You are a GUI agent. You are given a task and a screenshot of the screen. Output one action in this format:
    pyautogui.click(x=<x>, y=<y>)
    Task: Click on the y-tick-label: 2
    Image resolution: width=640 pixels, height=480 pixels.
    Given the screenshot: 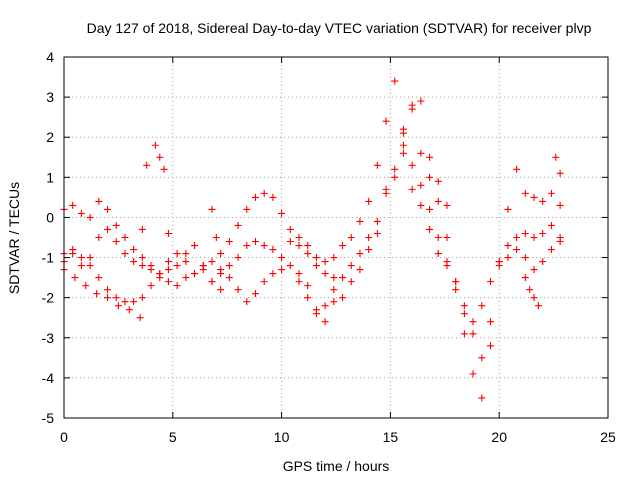 What is the action you would take?
    pyautogui.click(x=50, y=137)
    